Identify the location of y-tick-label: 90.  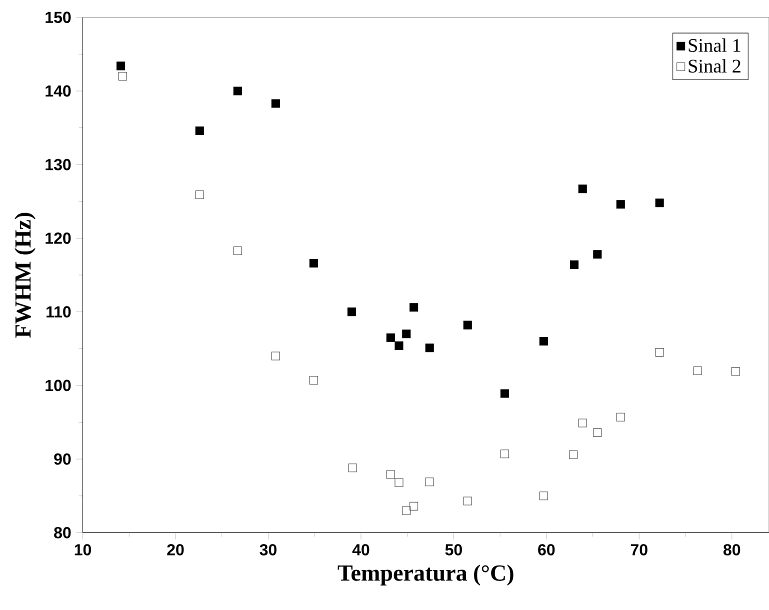
(62, 459).